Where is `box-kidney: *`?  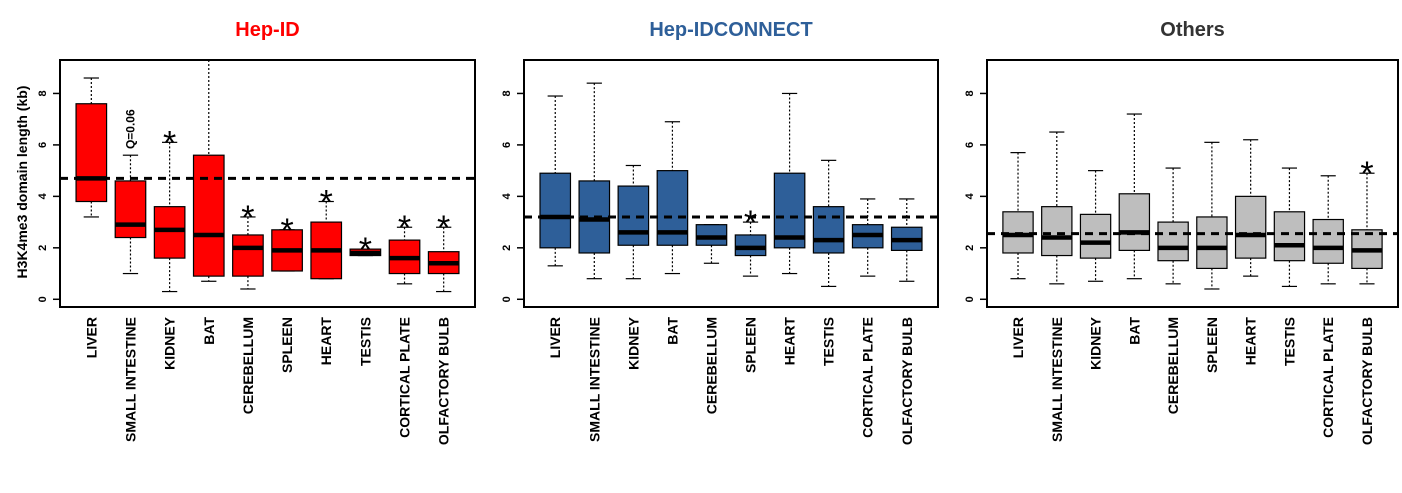
box-kidney: * is located at coordinates (169, 208).